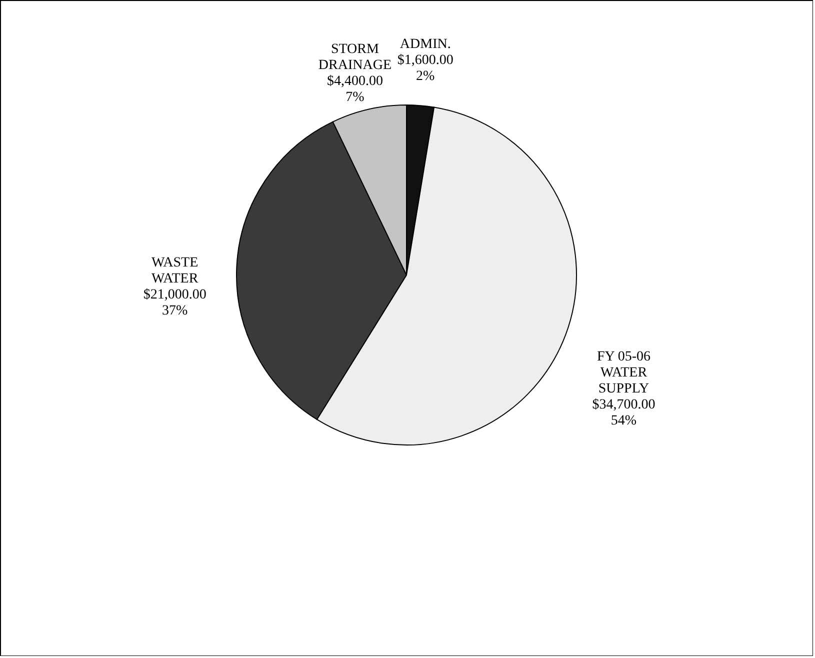 This screenshot has width=815, height=658. Describe the element at coordinates (425, 68) in the screenshot. I see `data-label: $1,600.00 2%` at that location.